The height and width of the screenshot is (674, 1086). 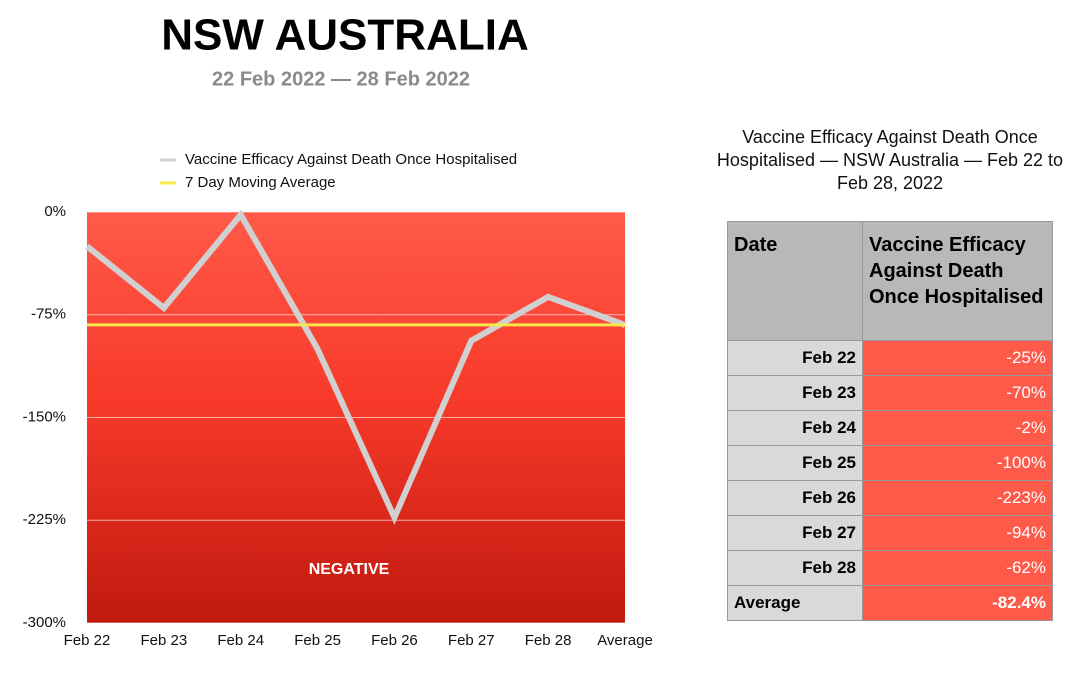 What do you see at coordinates (957, 603) in the screenshot?
I see `table-cell: -82.4%` at bounding box center [957, 603].